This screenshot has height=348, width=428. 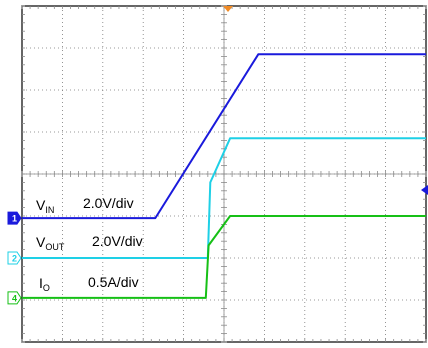 What do you see at coordinates (49, 210) in the screenshot?
I see `vin-label-sub: IN` at bounding box center [49, 210].